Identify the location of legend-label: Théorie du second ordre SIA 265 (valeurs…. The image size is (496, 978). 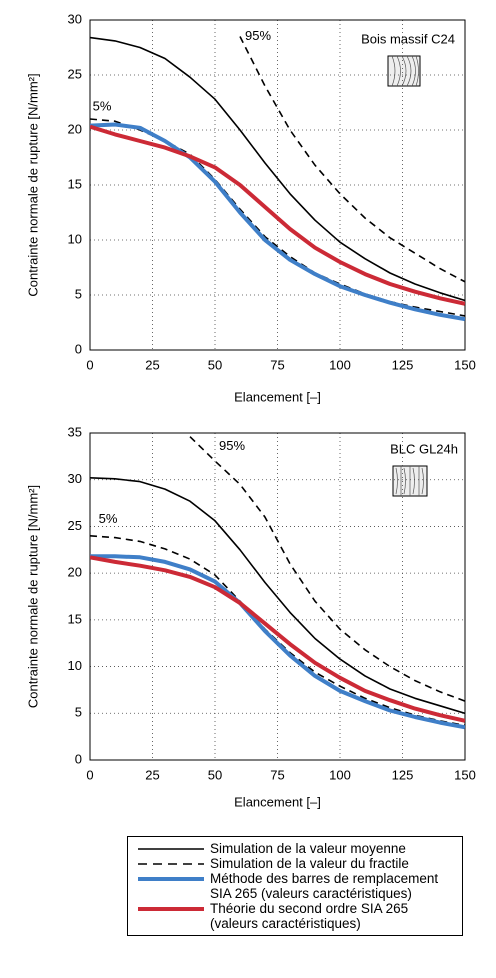
(309, 916).